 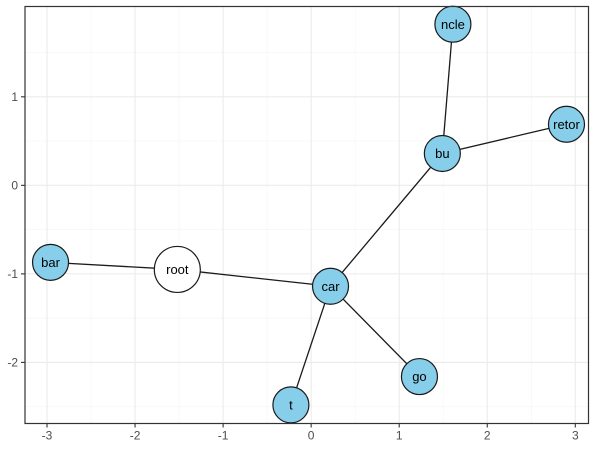 I want to click on node-circle-bar, so click(x=50, y=262).